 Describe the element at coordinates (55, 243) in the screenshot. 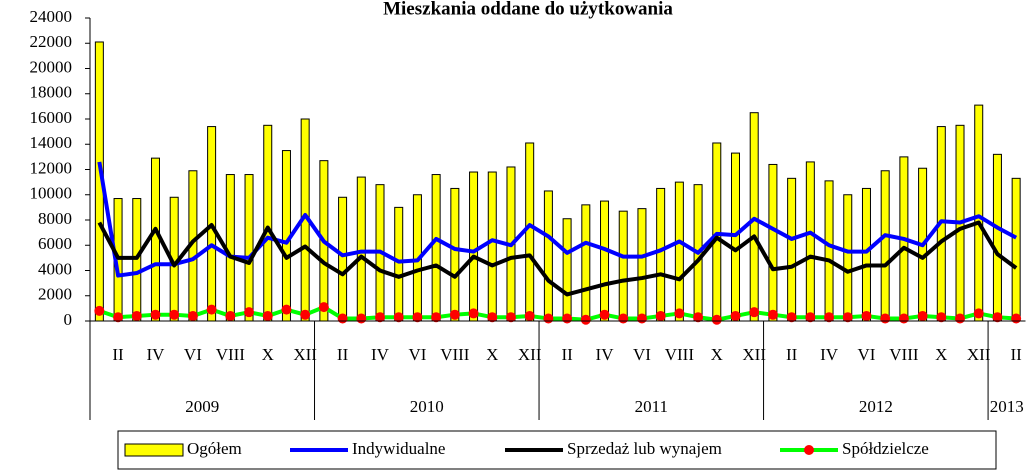

I see `y-tick-label: 6000` at that location.